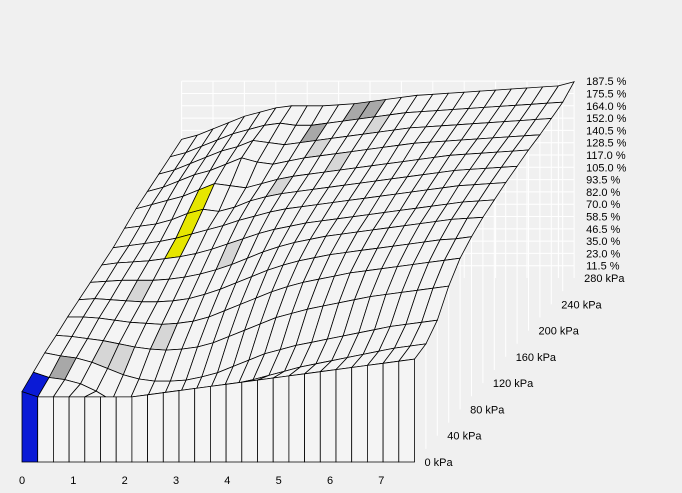 Image resolution: width=682 pixels, height=493 pixels. I want to click on z-tick-label: 117.0 %, so click(606, 156).